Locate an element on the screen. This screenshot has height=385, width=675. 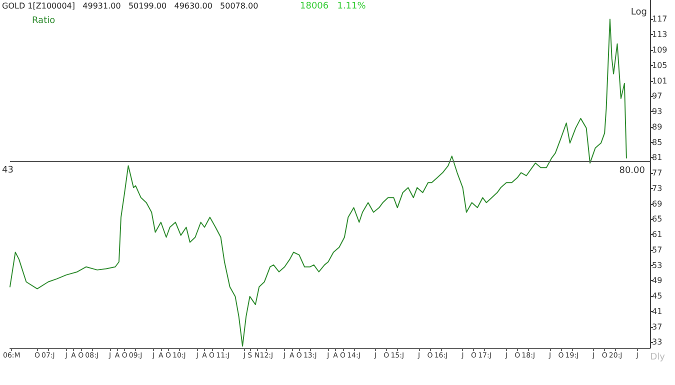
y-tick-label: 49 is located at coordinates (657, 281).